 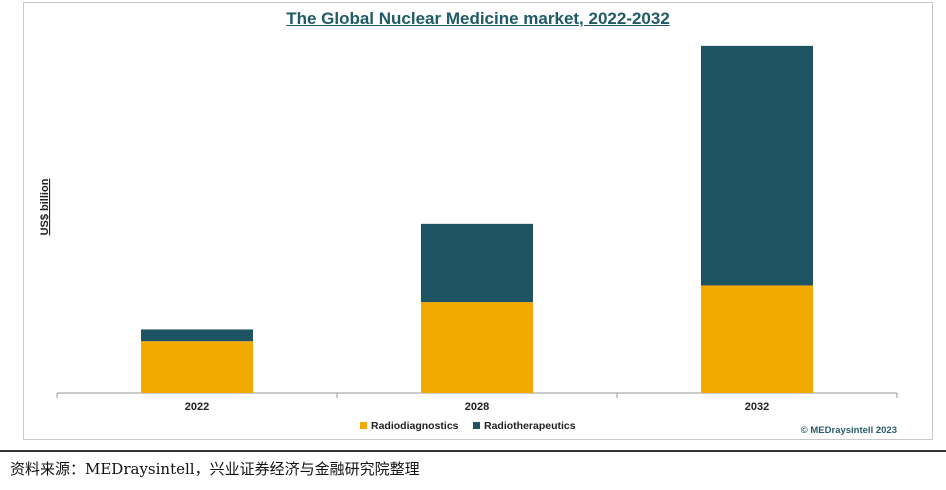 What do you see at coordinates (477, 347) in the screenshot?
I see `bar-radiodiagnostics-2028` at bounding box center [477, 347].